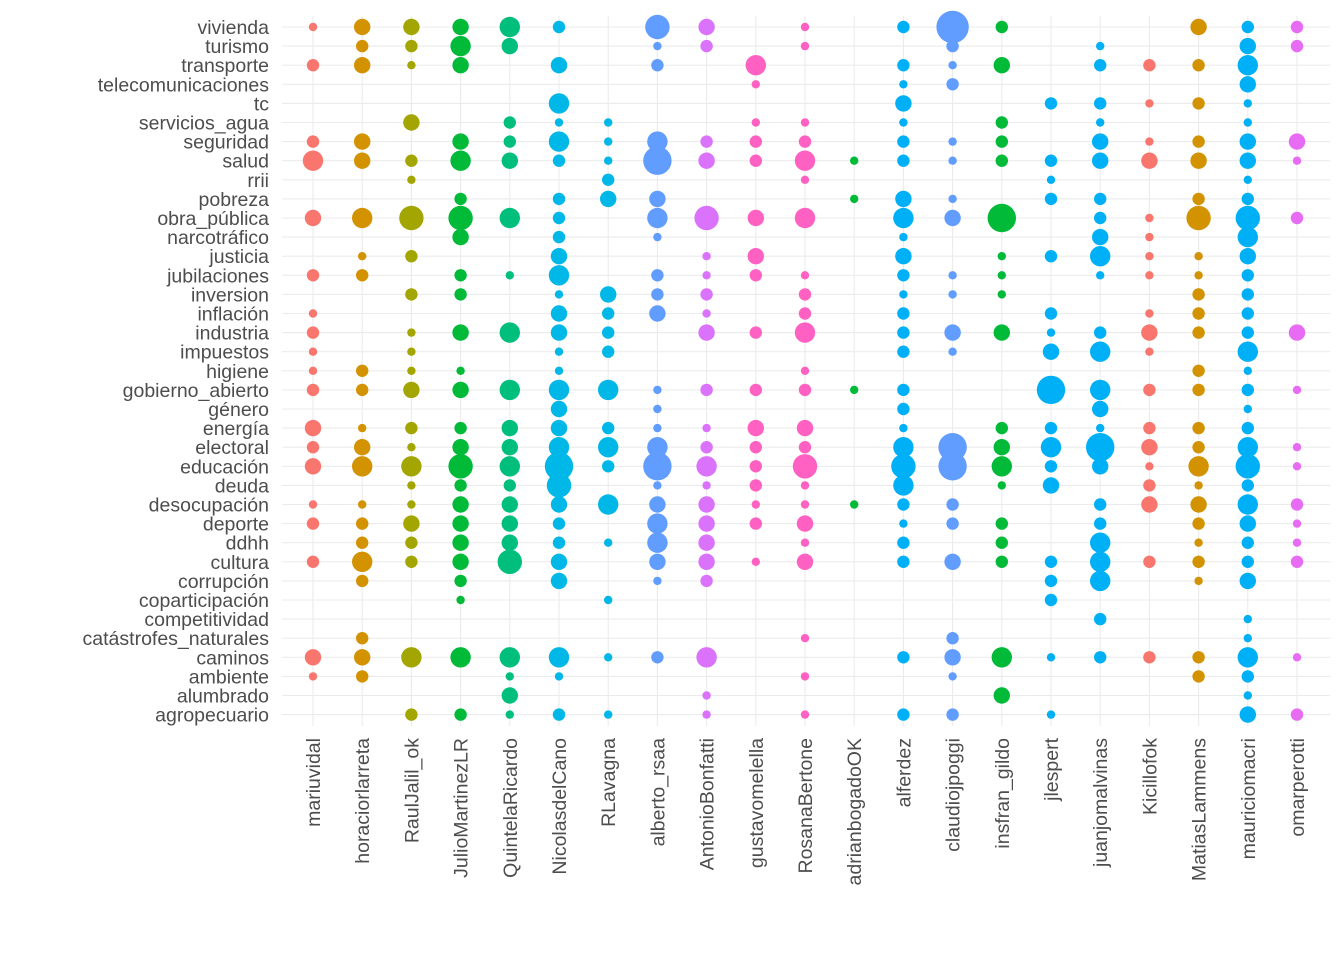 The height and width of the screenshot is (965, 1344). What do you see at coordinates (196, 391) in the screenshot?
I see `y-tick-label: gobierno_abierto` at bounding box center [196, 391].